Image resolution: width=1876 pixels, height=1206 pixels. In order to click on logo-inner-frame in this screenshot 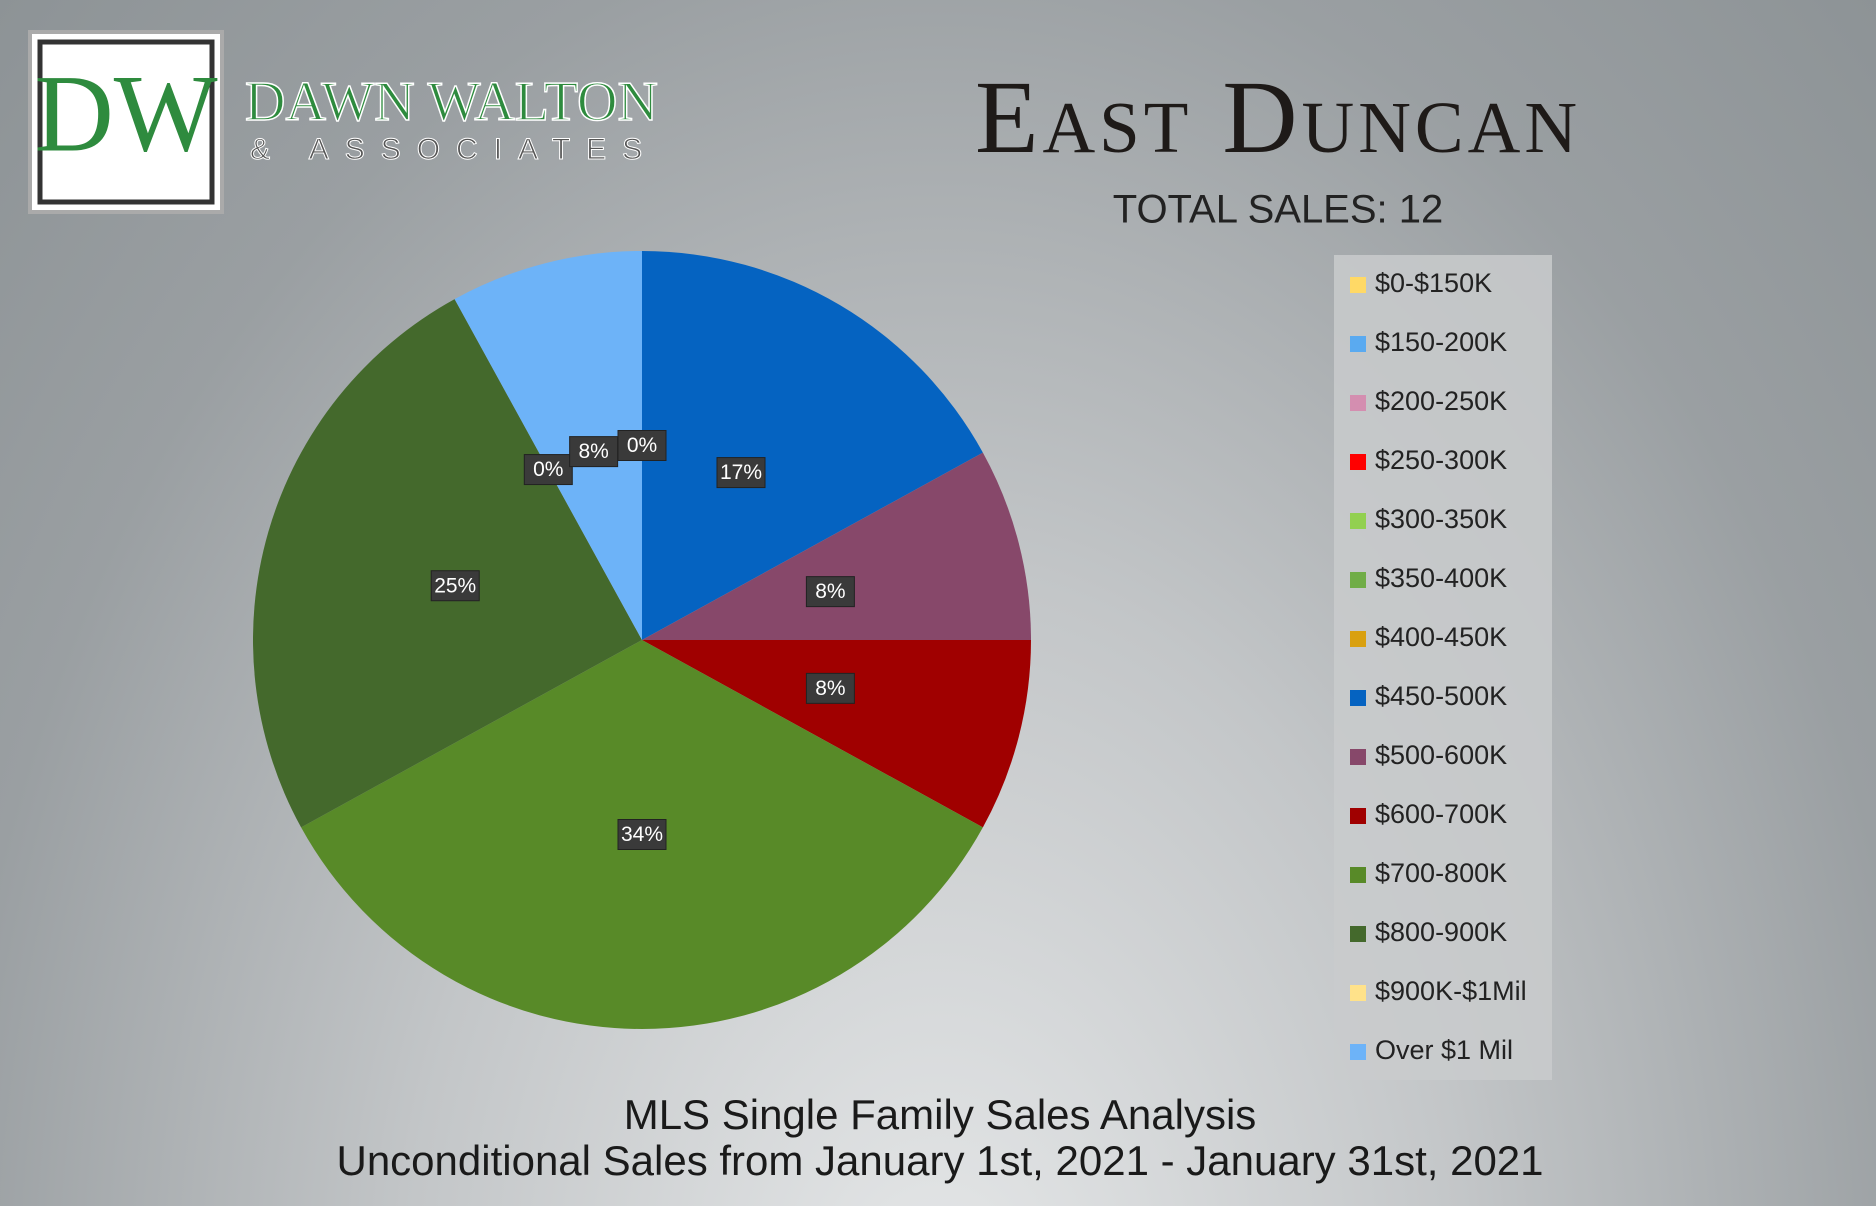, I will do `click(126, 122)`.